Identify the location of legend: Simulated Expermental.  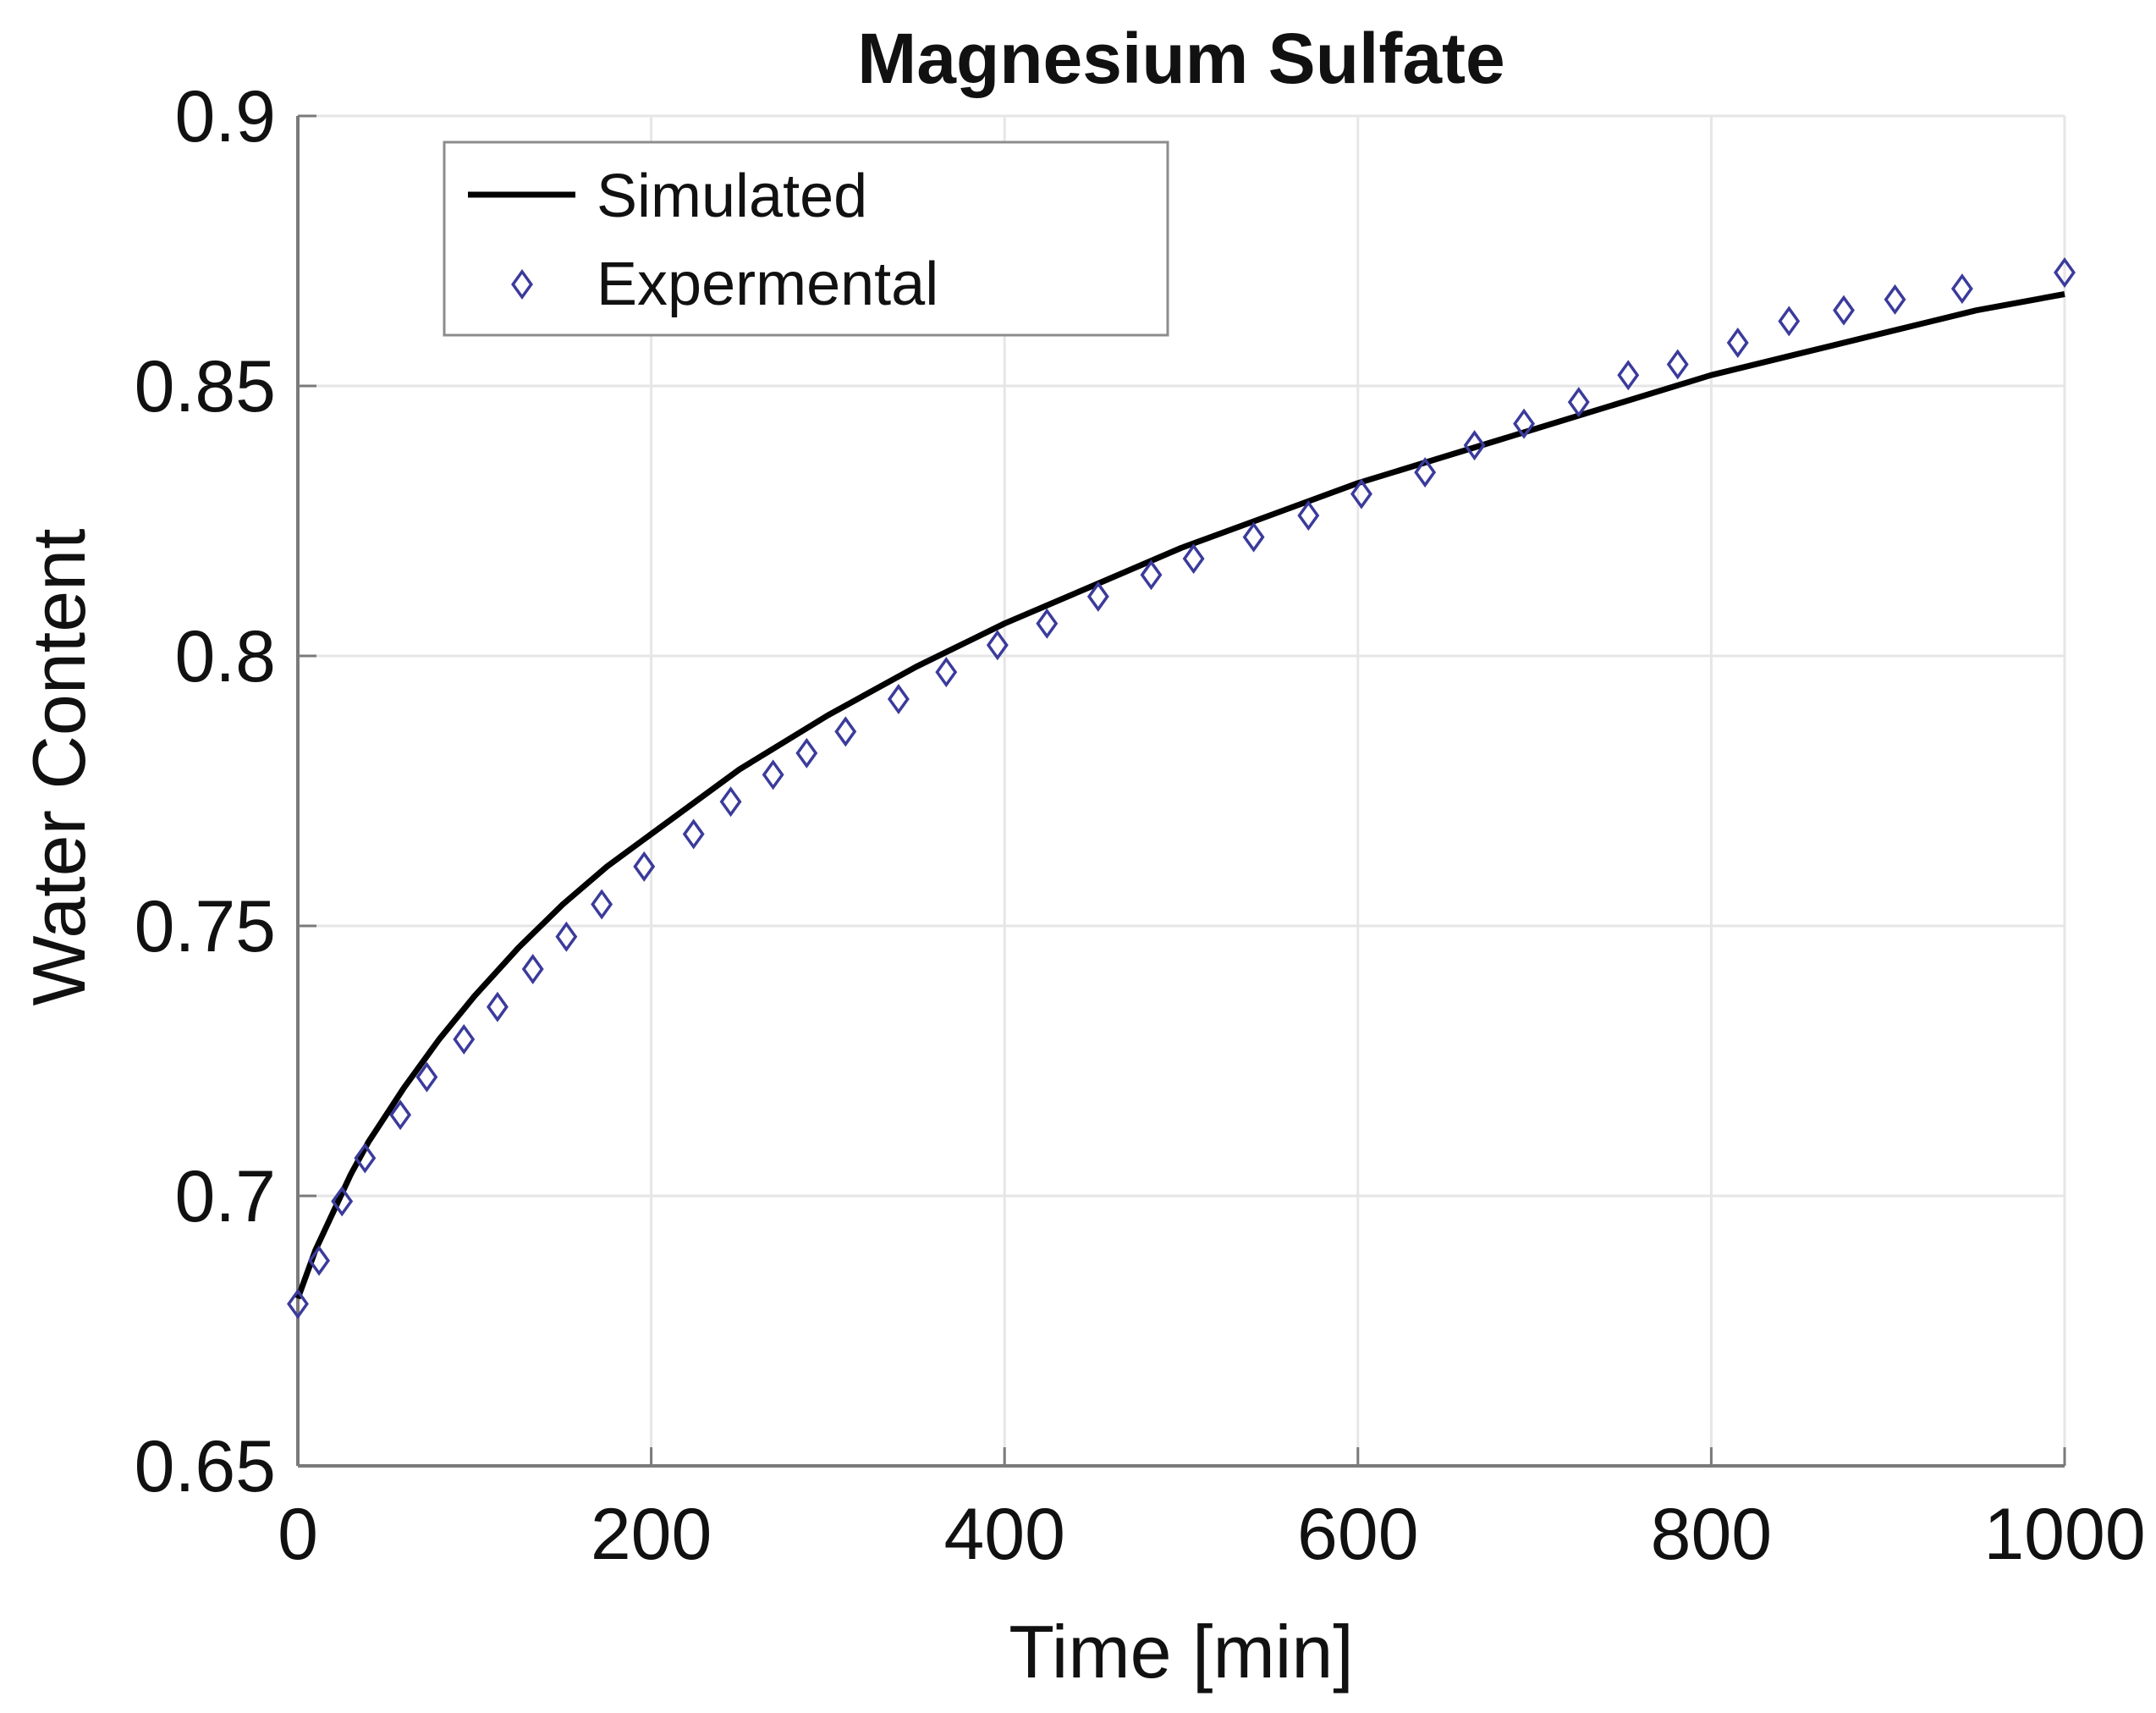
(806, 238).